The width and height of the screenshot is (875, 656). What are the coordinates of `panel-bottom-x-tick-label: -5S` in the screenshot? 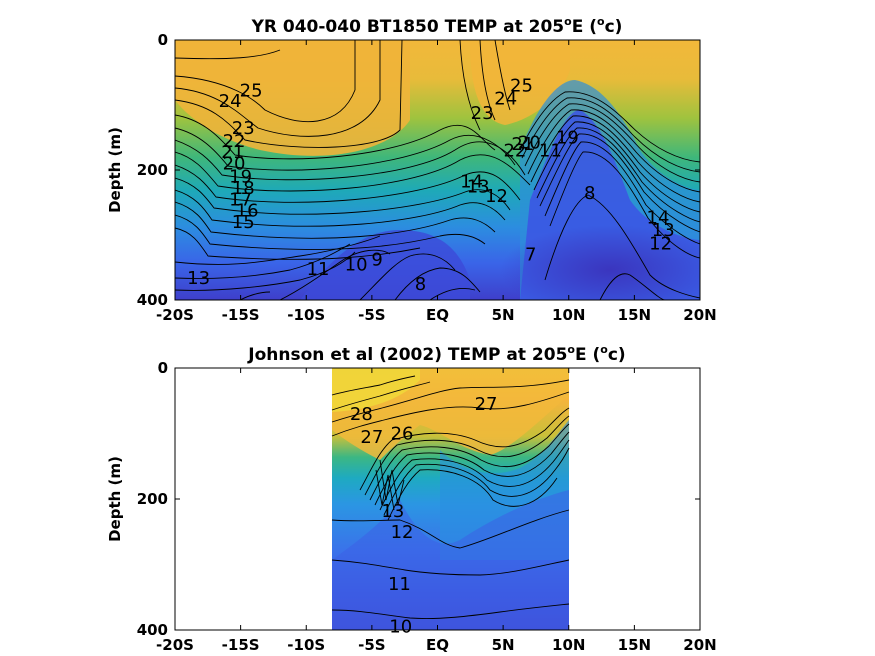 It's located at (371, 645).